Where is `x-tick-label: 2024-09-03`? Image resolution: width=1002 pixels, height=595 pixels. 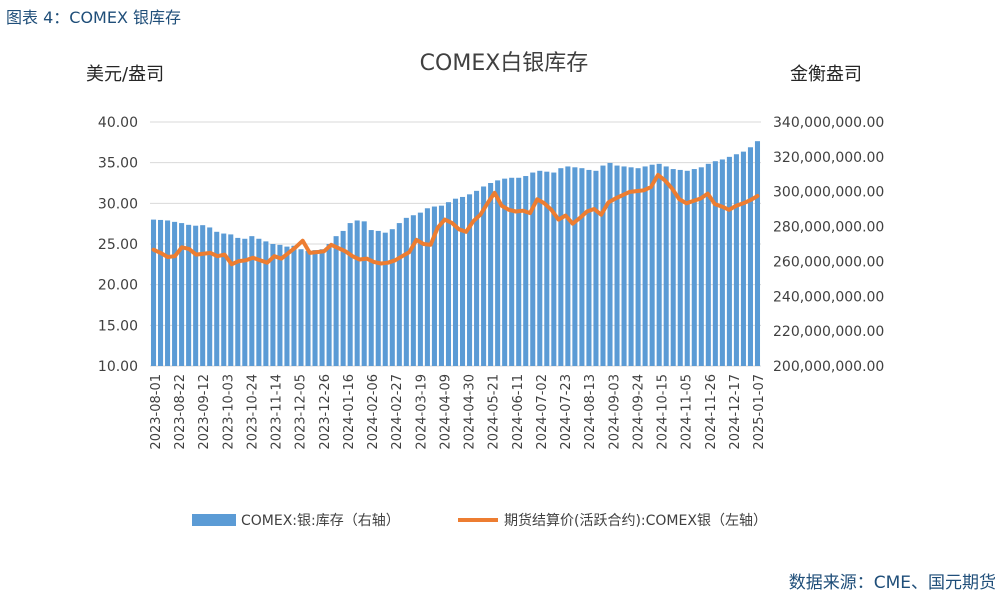 x-tick-label: 2024-09-03 is located at coordinates (614, 412).